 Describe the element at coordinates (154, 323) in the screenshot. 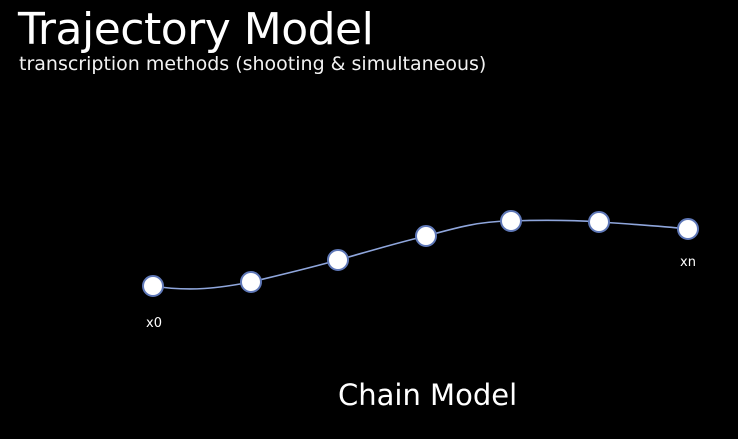

I see `node-label-start: x0` at that location.